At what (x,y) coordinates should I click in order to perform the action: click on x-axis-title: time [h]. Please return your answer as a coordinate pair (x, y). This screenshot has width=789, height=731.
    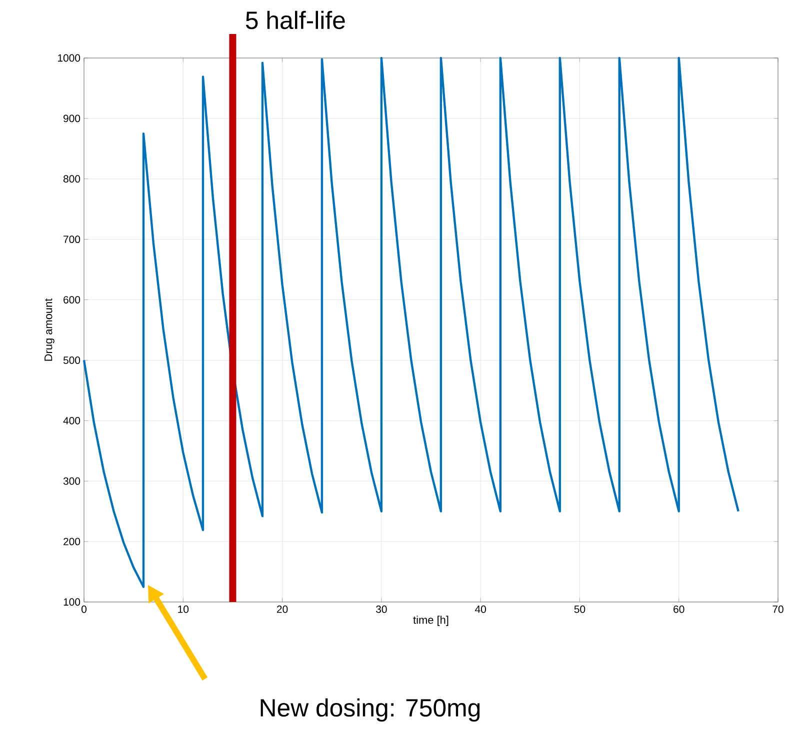
    Looking at the image, I should click on (430, 621).